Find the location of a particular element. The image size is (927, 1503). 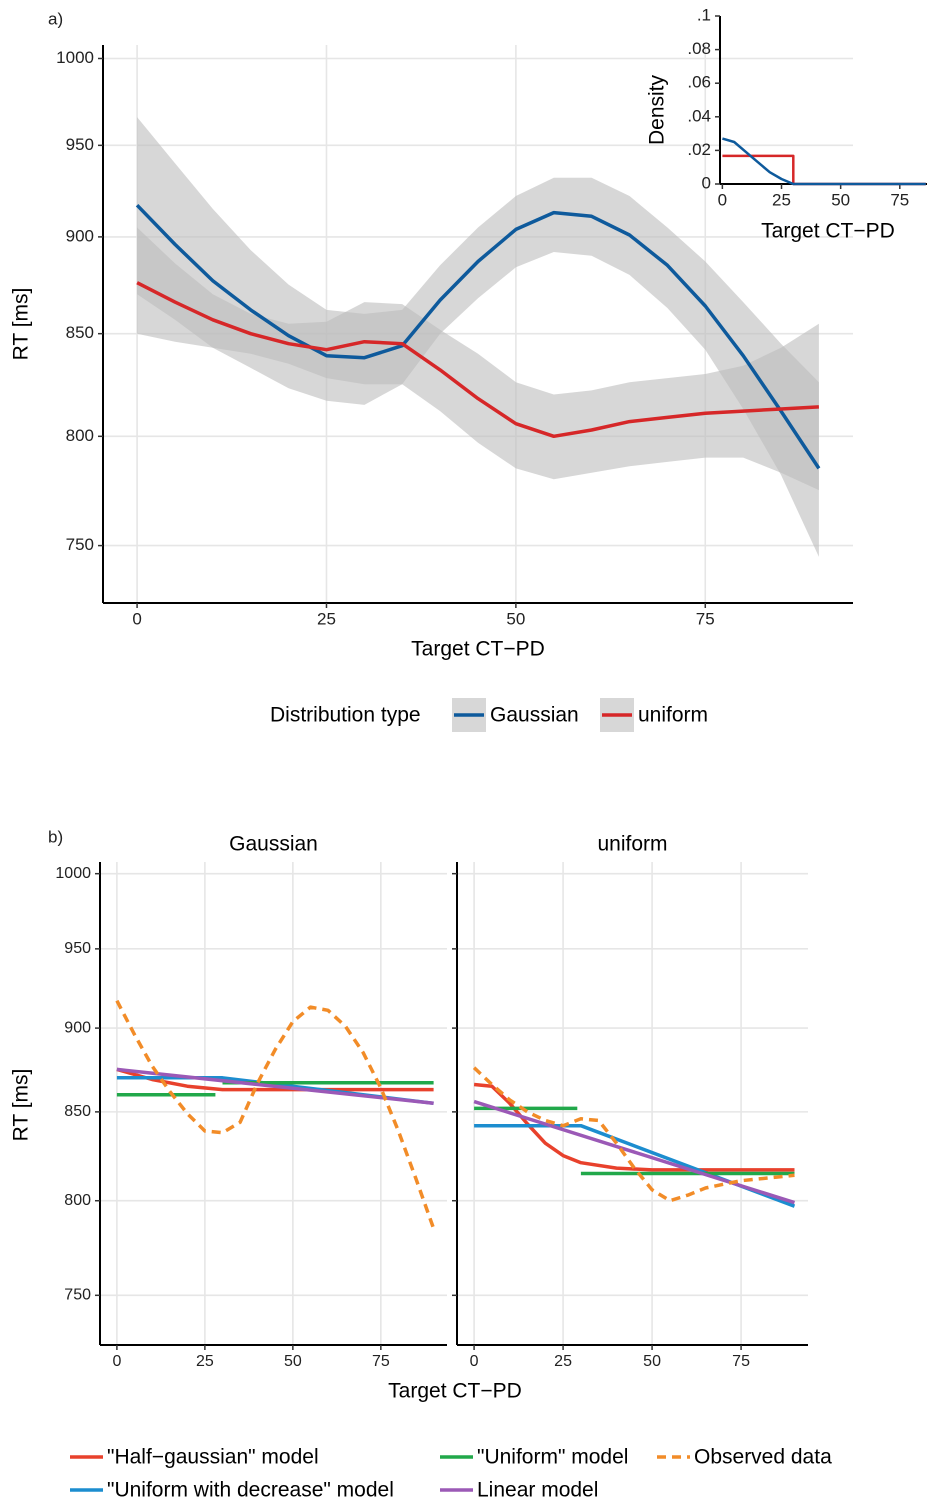

facet-title: uniform is located at coordinates (632, 844).